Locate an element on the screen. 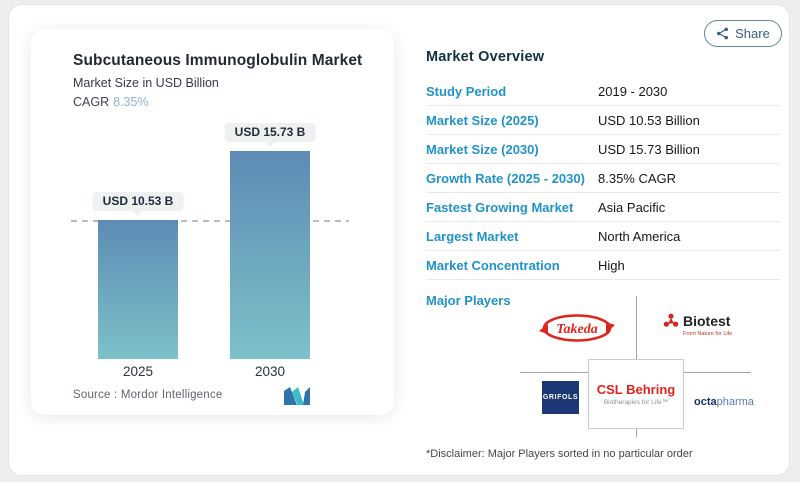 The image size is (800, 482). table-row: Largest Market North America is located at coordinates (603, 236).